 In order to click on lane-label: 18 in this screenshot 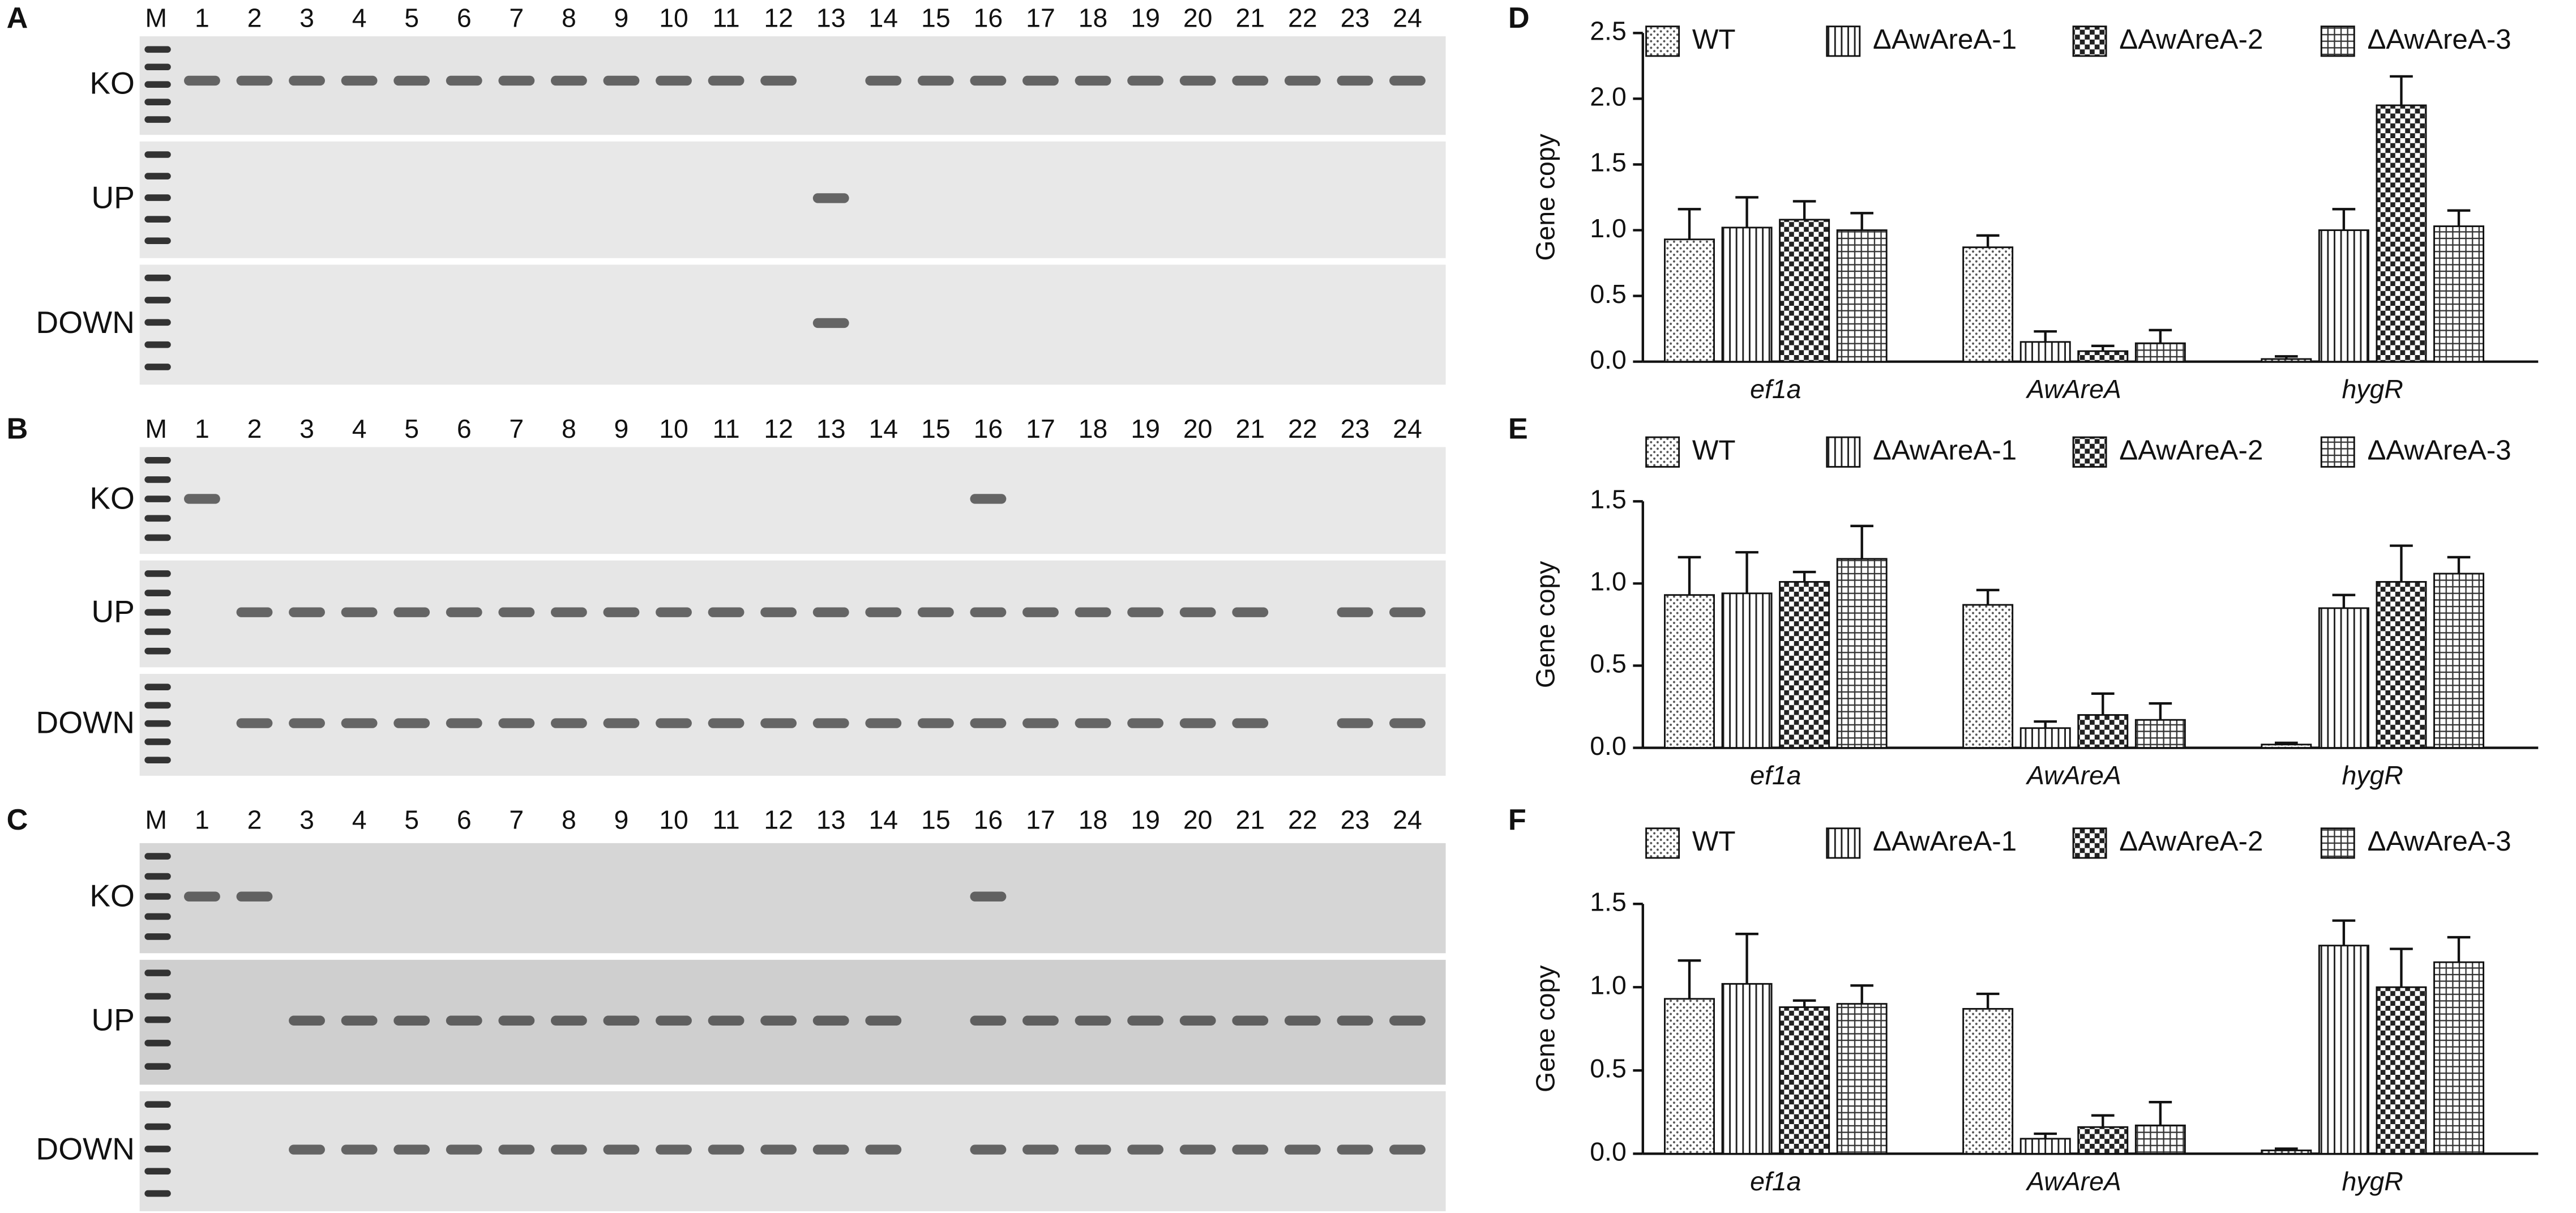, I will do `click(1093, 17)`.